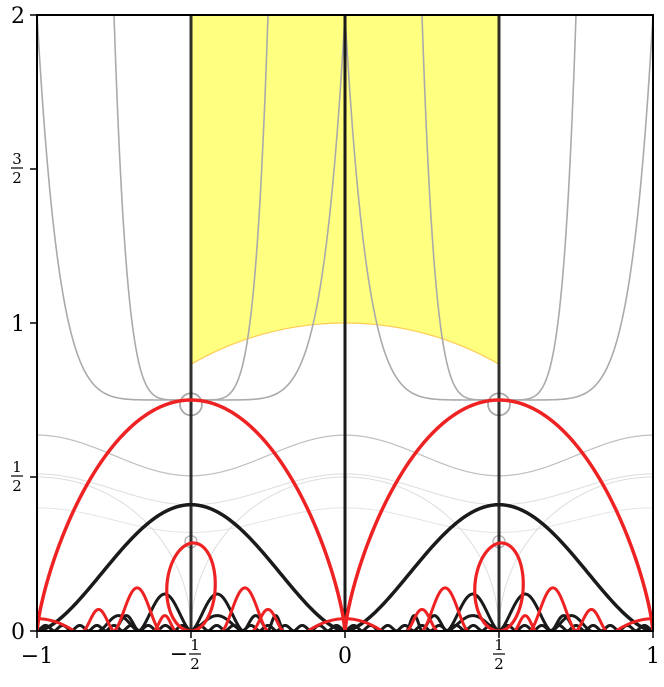 This screenshot has width=664, height=687. I want to click on svg-text: 3, so click(17, 159).